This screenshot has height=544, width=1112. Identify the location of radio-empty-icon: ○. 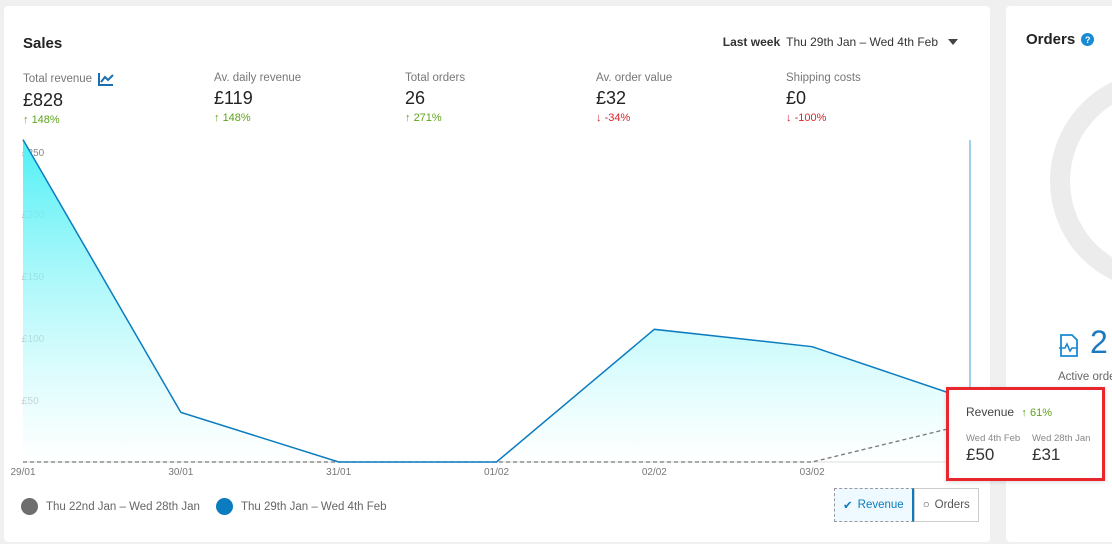
(926, 505).